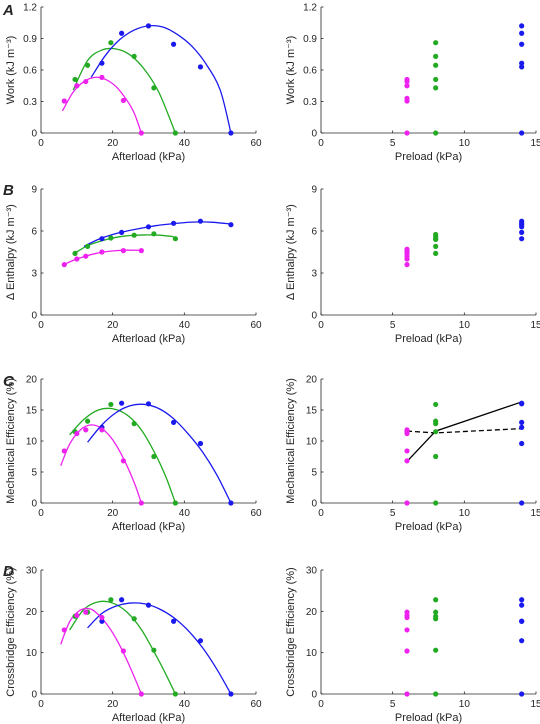 The height and width of the screenshot is (724, 540). I want to click on x-tick-label: 10, so click(465, 143).